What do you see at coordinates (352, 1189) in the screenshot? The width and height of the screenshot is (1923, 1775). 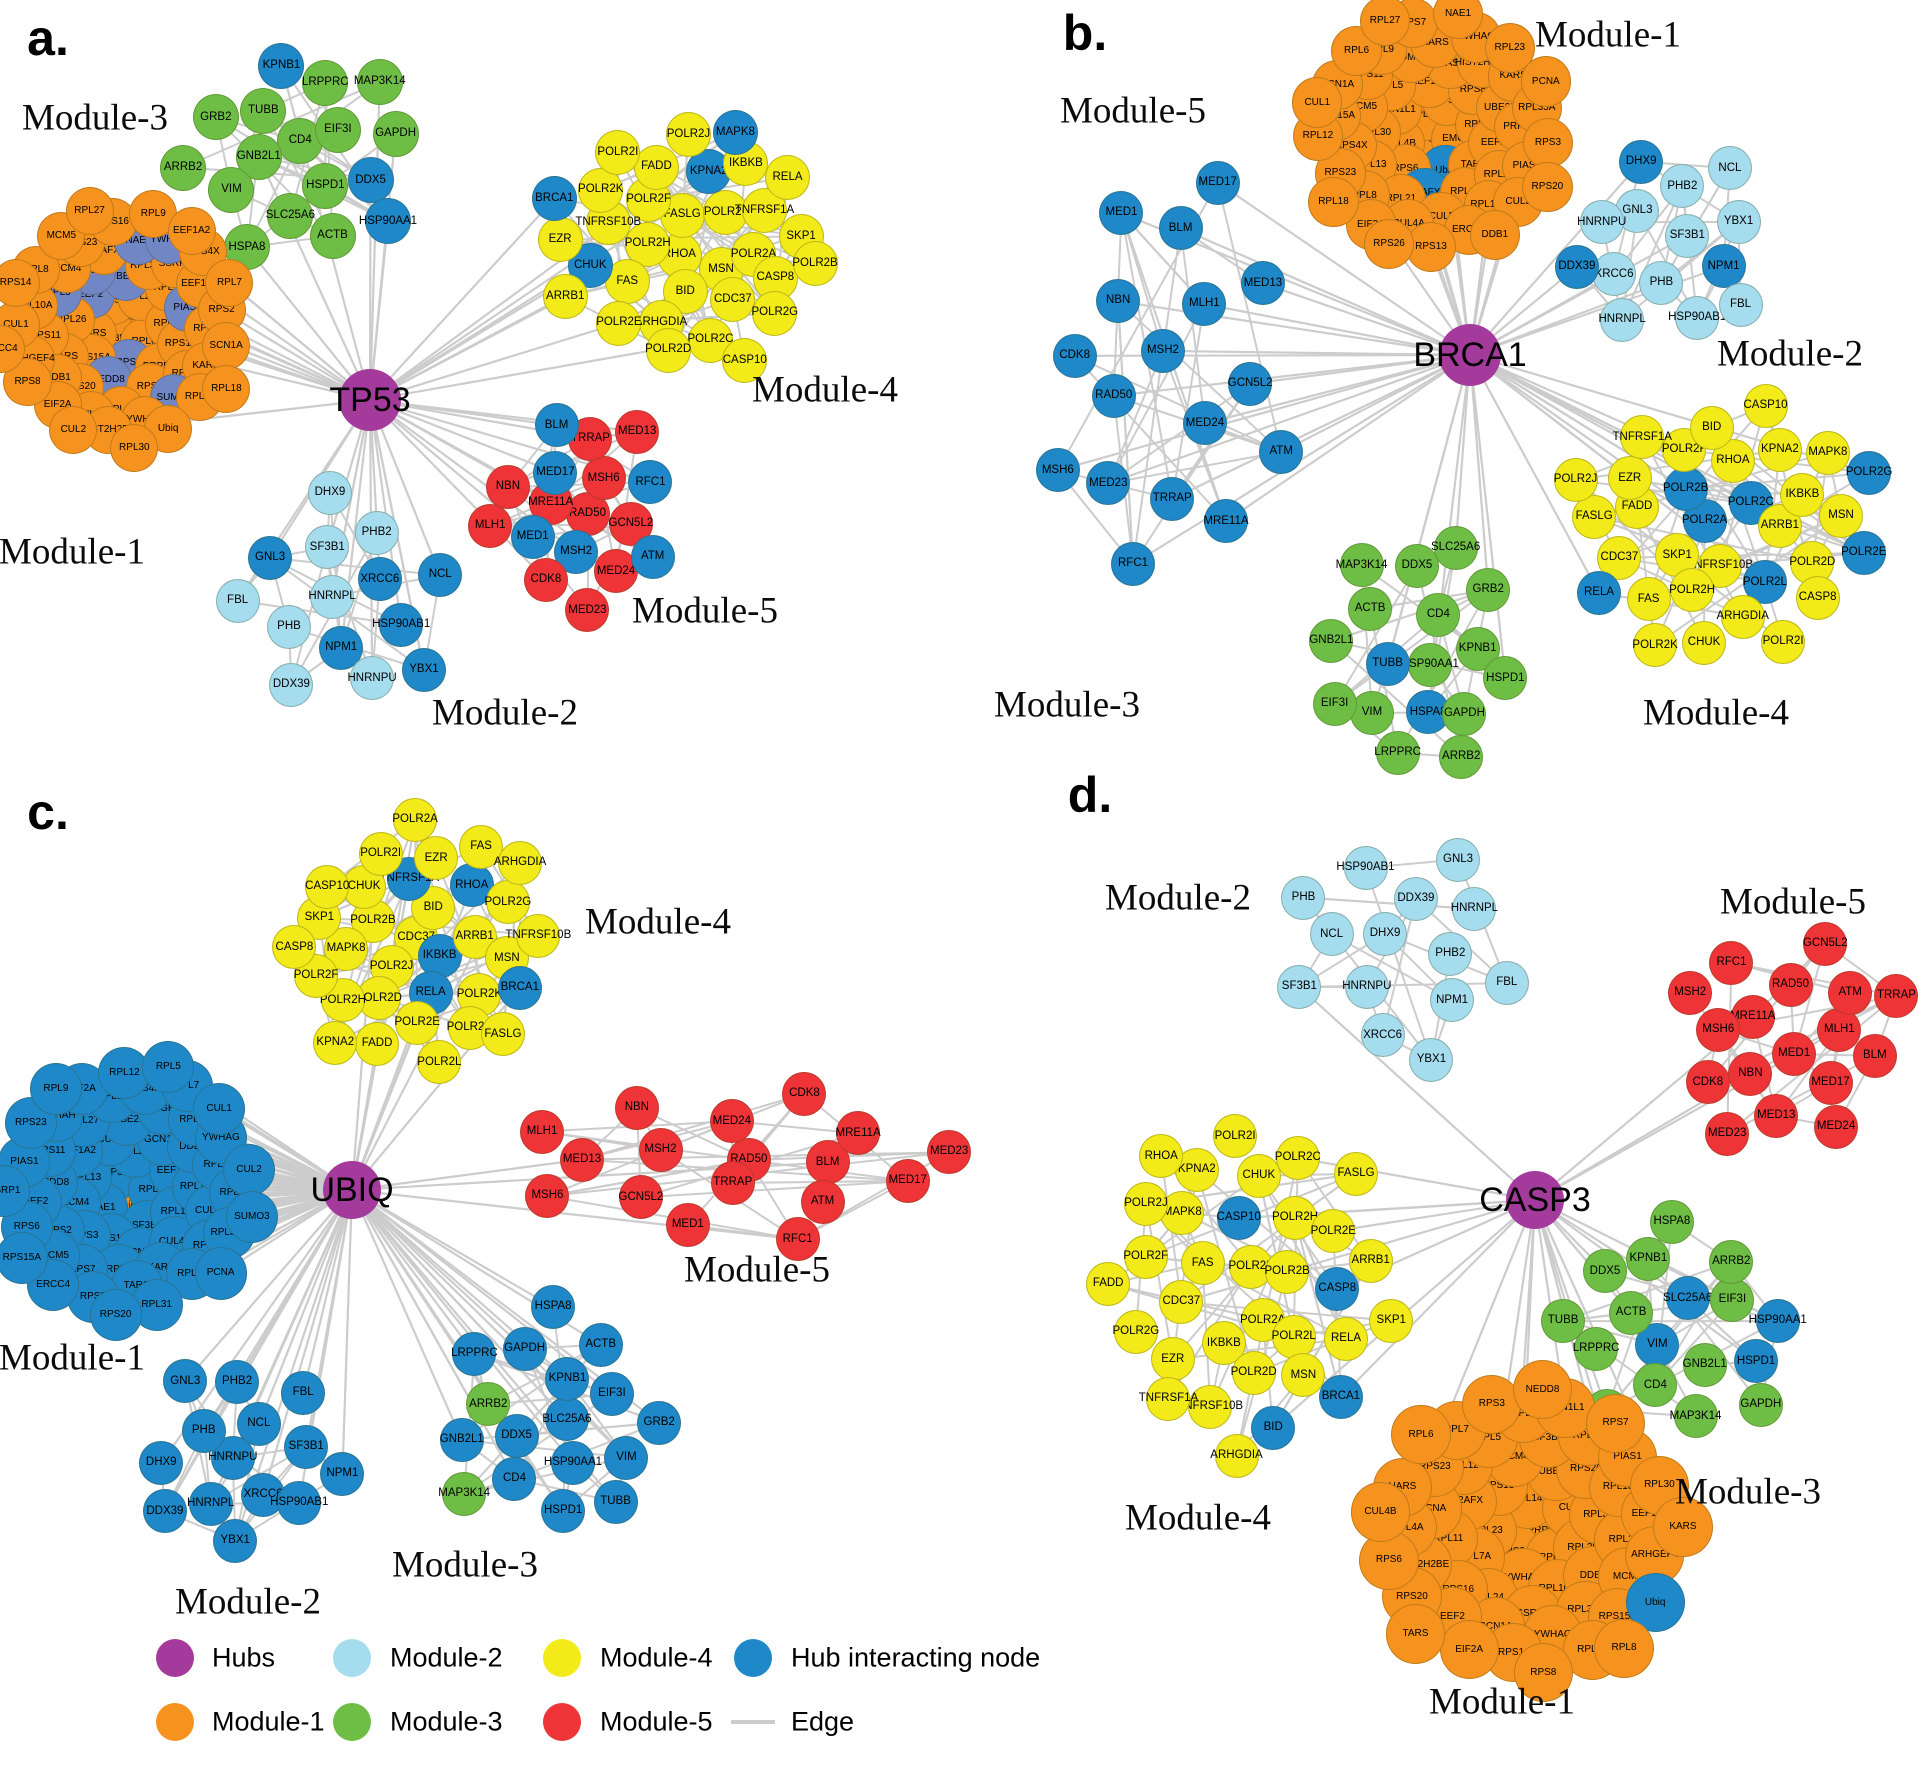 I see `hub-label: UBIQ` at bounding box center [352, 1189].